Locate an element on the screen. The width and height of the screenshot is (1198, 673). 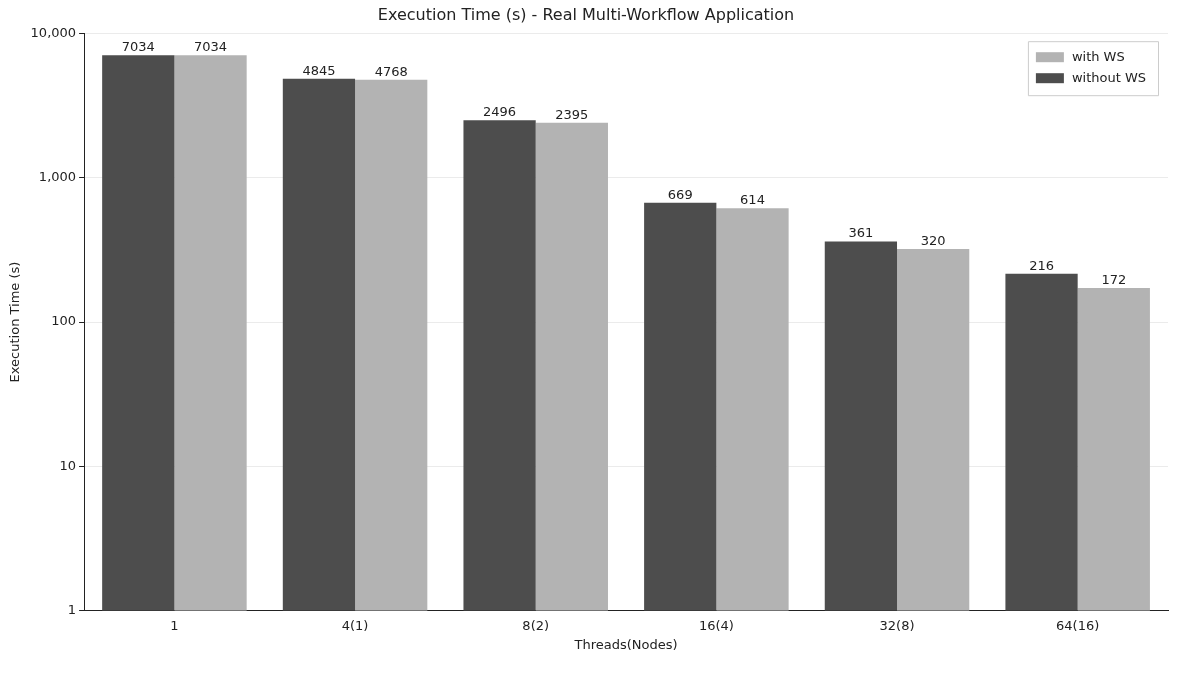
legend-label: without WS is located at coordinates (1108, 77).